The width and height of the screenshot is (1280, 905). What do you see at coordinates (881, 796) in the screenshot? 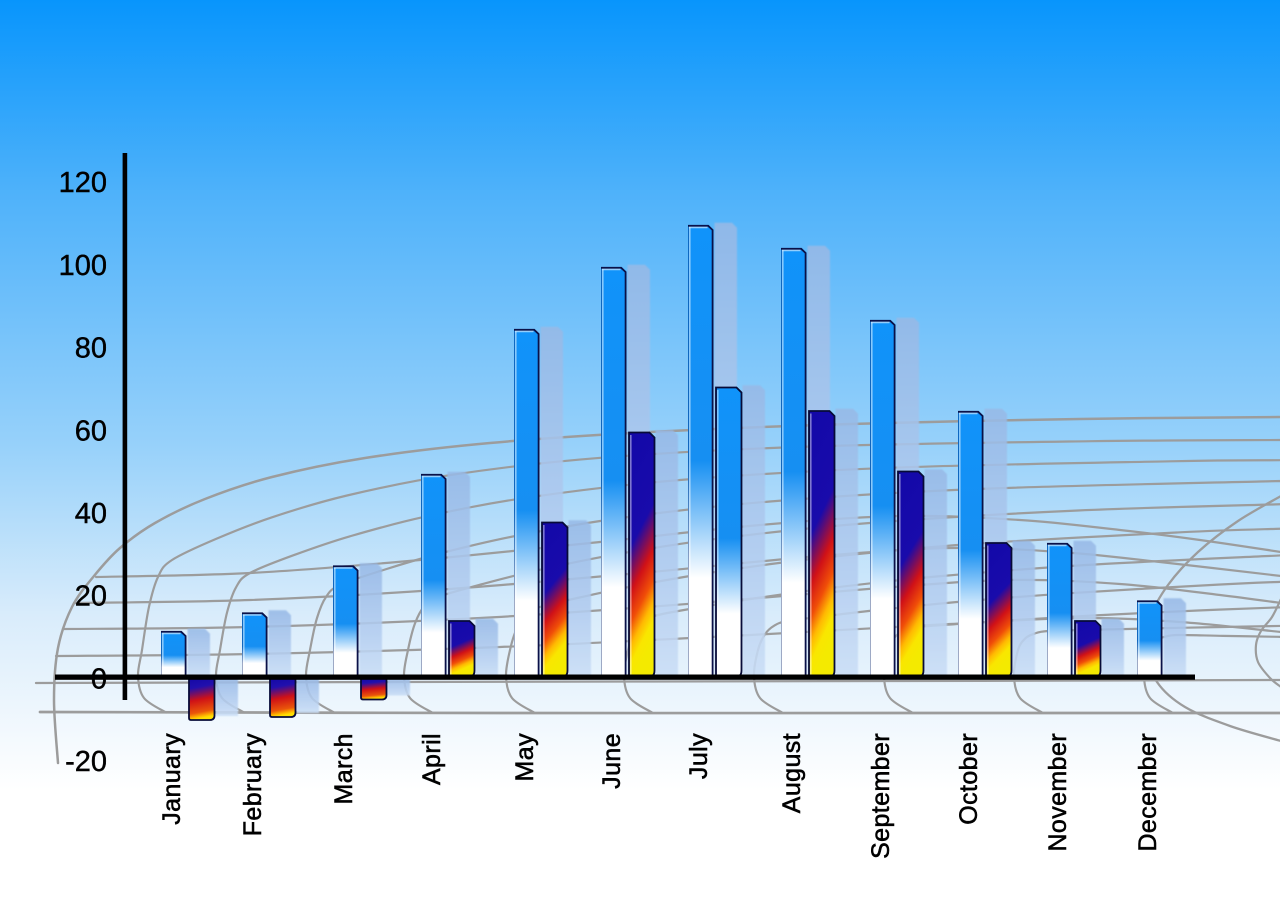
I see `svg-text: September` at bounding box center [881, 796].